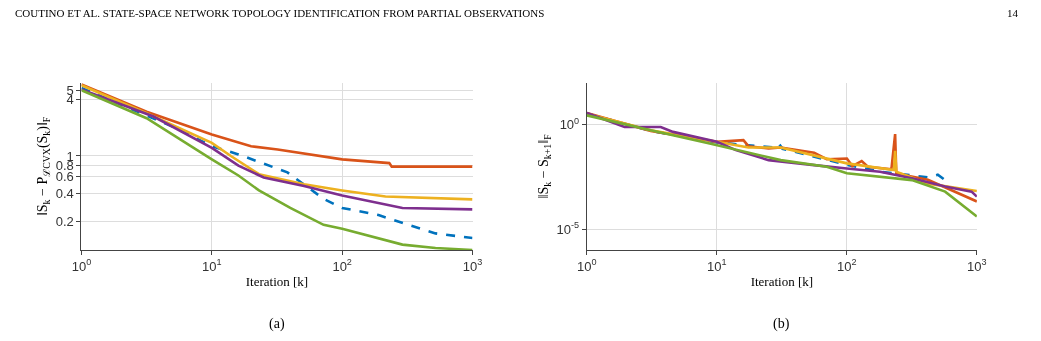  What do you see at coordinates (1013, 13) in the screenshot?
I see `text: 14` at bounding box center [1013, 13].